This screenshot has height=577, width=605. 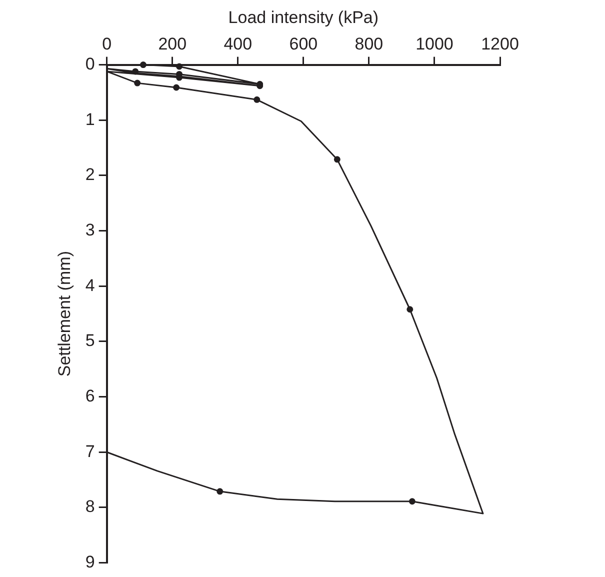 I want to click on x-tick-label: 400, so click(x=238, y=44).